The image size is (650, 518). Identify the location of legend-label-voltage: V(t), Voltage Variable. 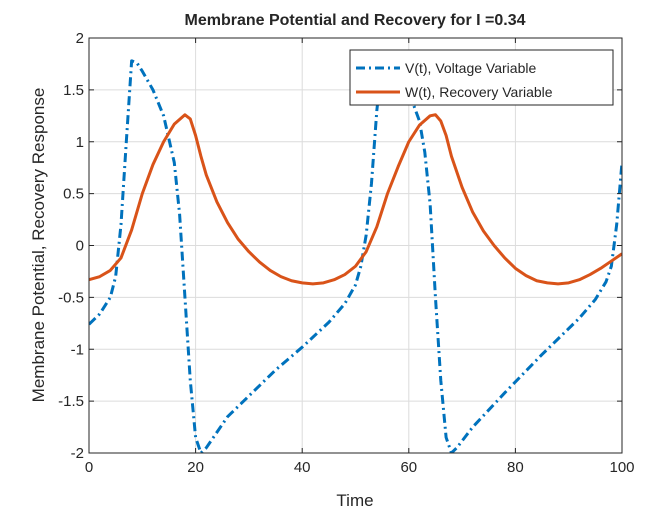
(470, 68).